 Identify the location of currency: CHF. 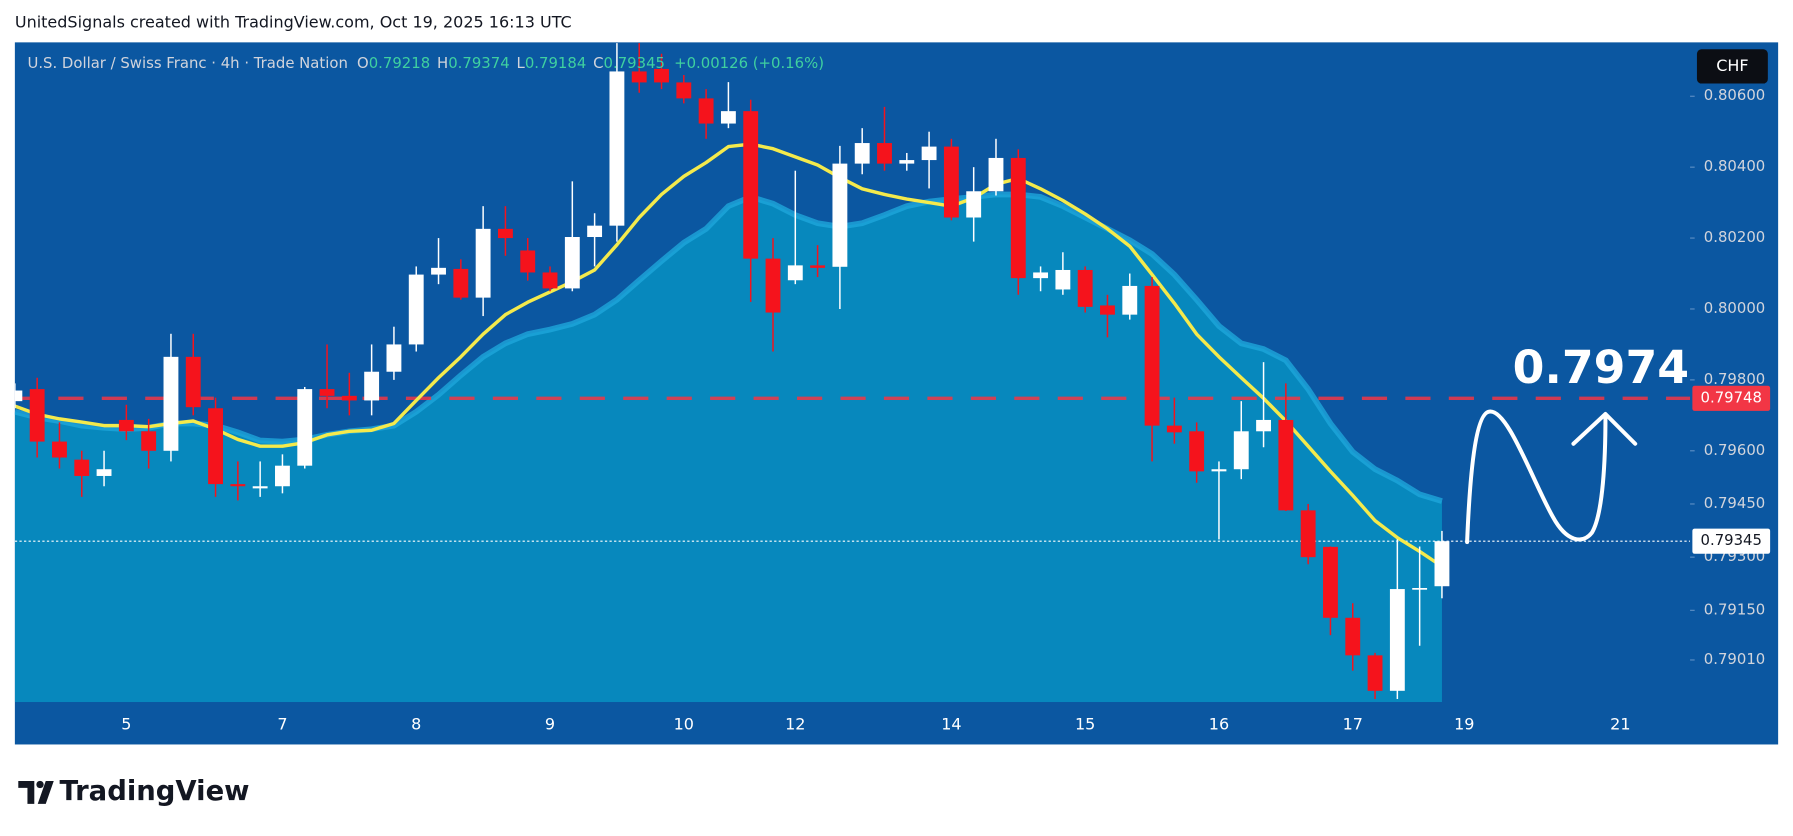
(1732, 65).